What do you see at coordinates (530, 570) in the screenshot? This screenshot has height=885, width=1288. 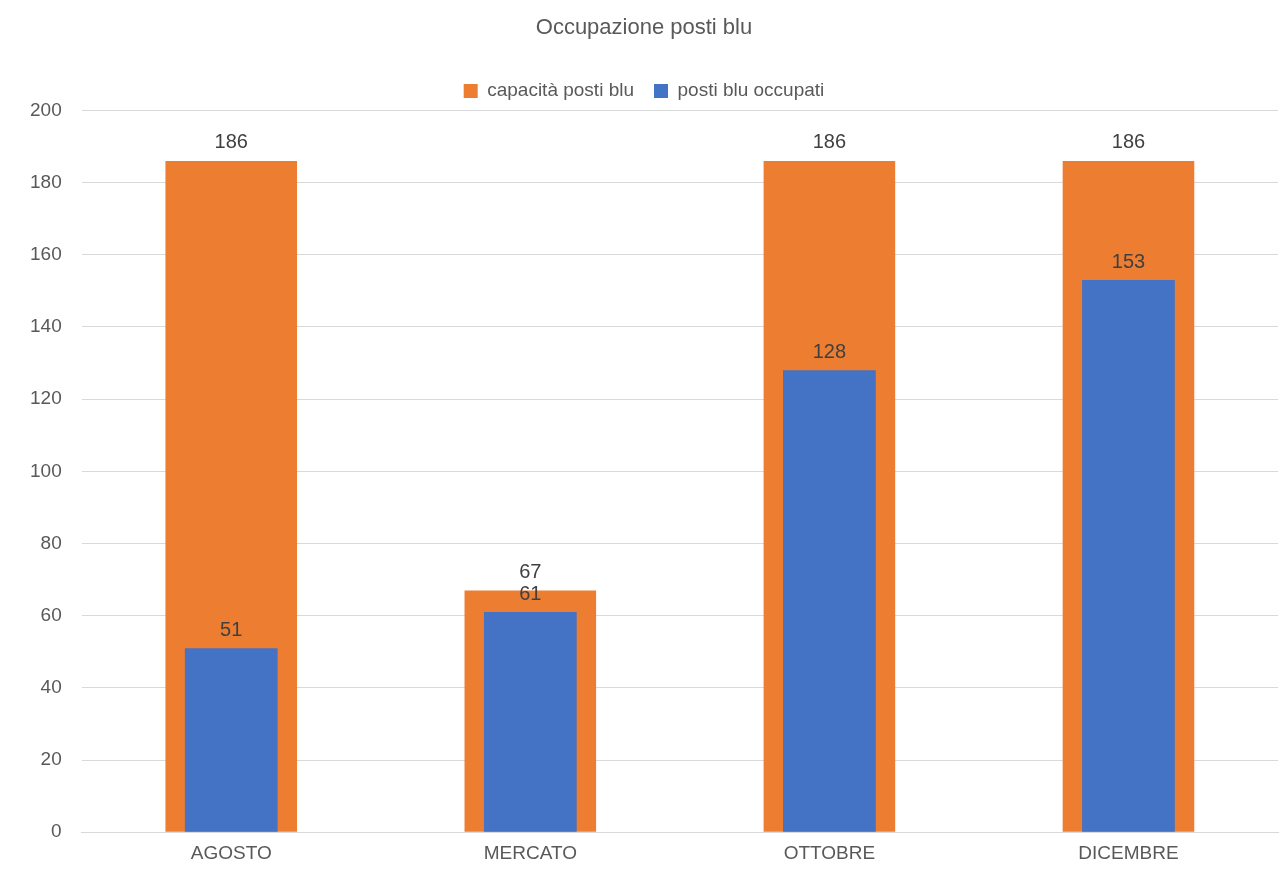 I see `data-label: 67` at bounding box center [530, 570].